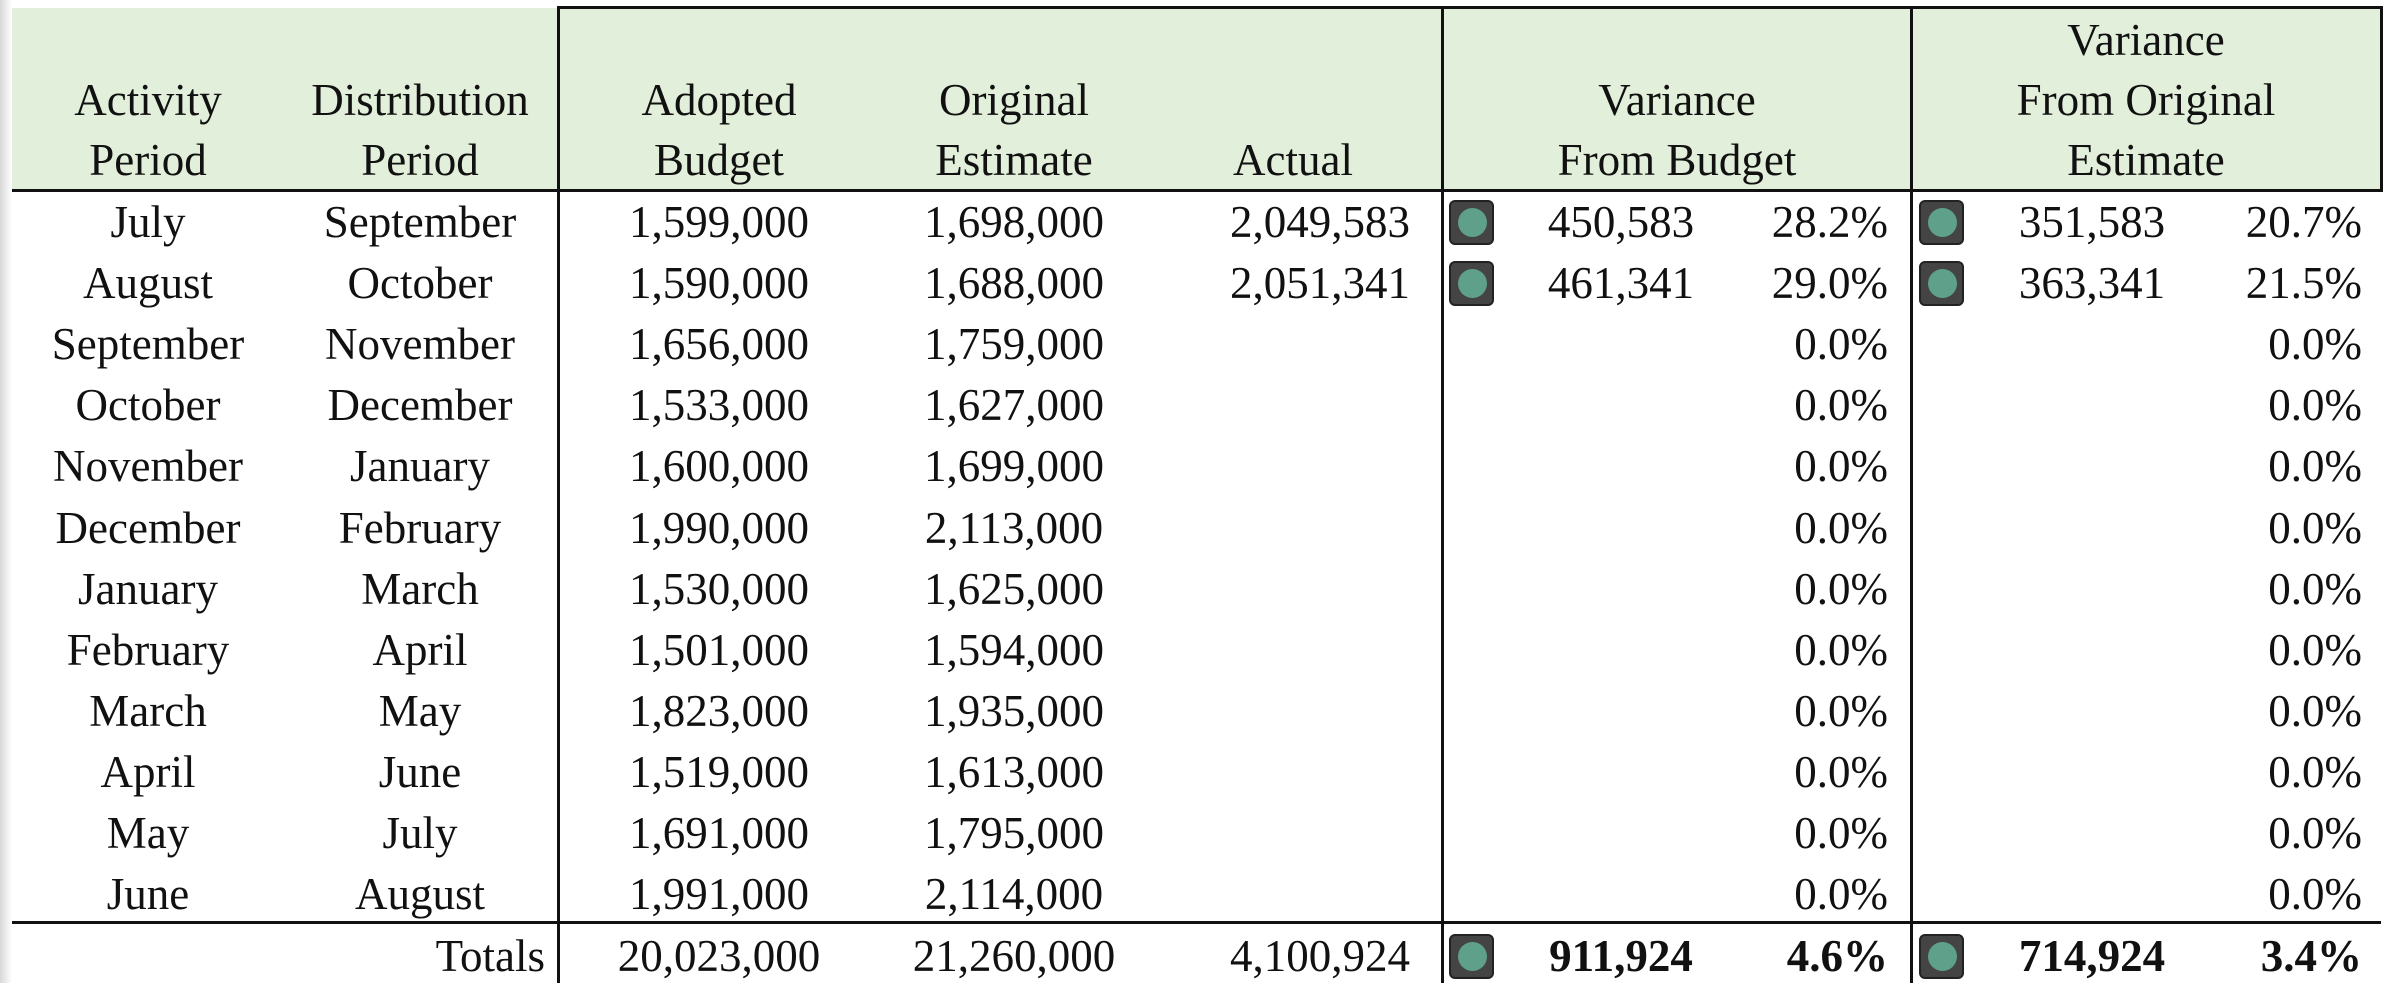 The image size is (2397, 987). What do you see at coordinates (1320, 956) in the screenshot?
I see `cell: 4,100,924` at bounding box center [1320, 956].